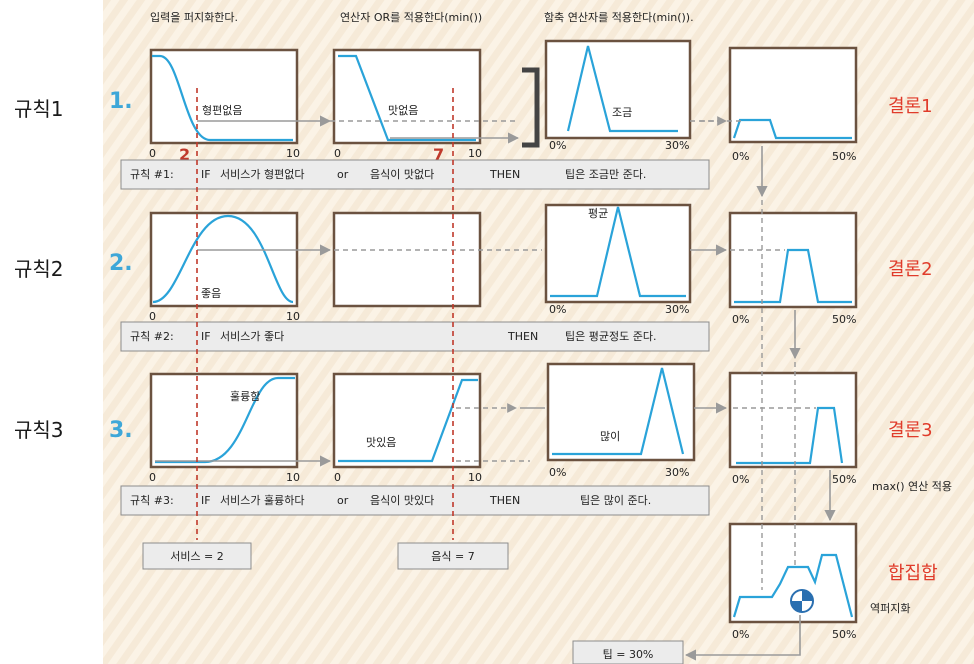  Describe the element at coordinates (790, 435) in the screenshot. I see `conclusion-3-curve` at that location.